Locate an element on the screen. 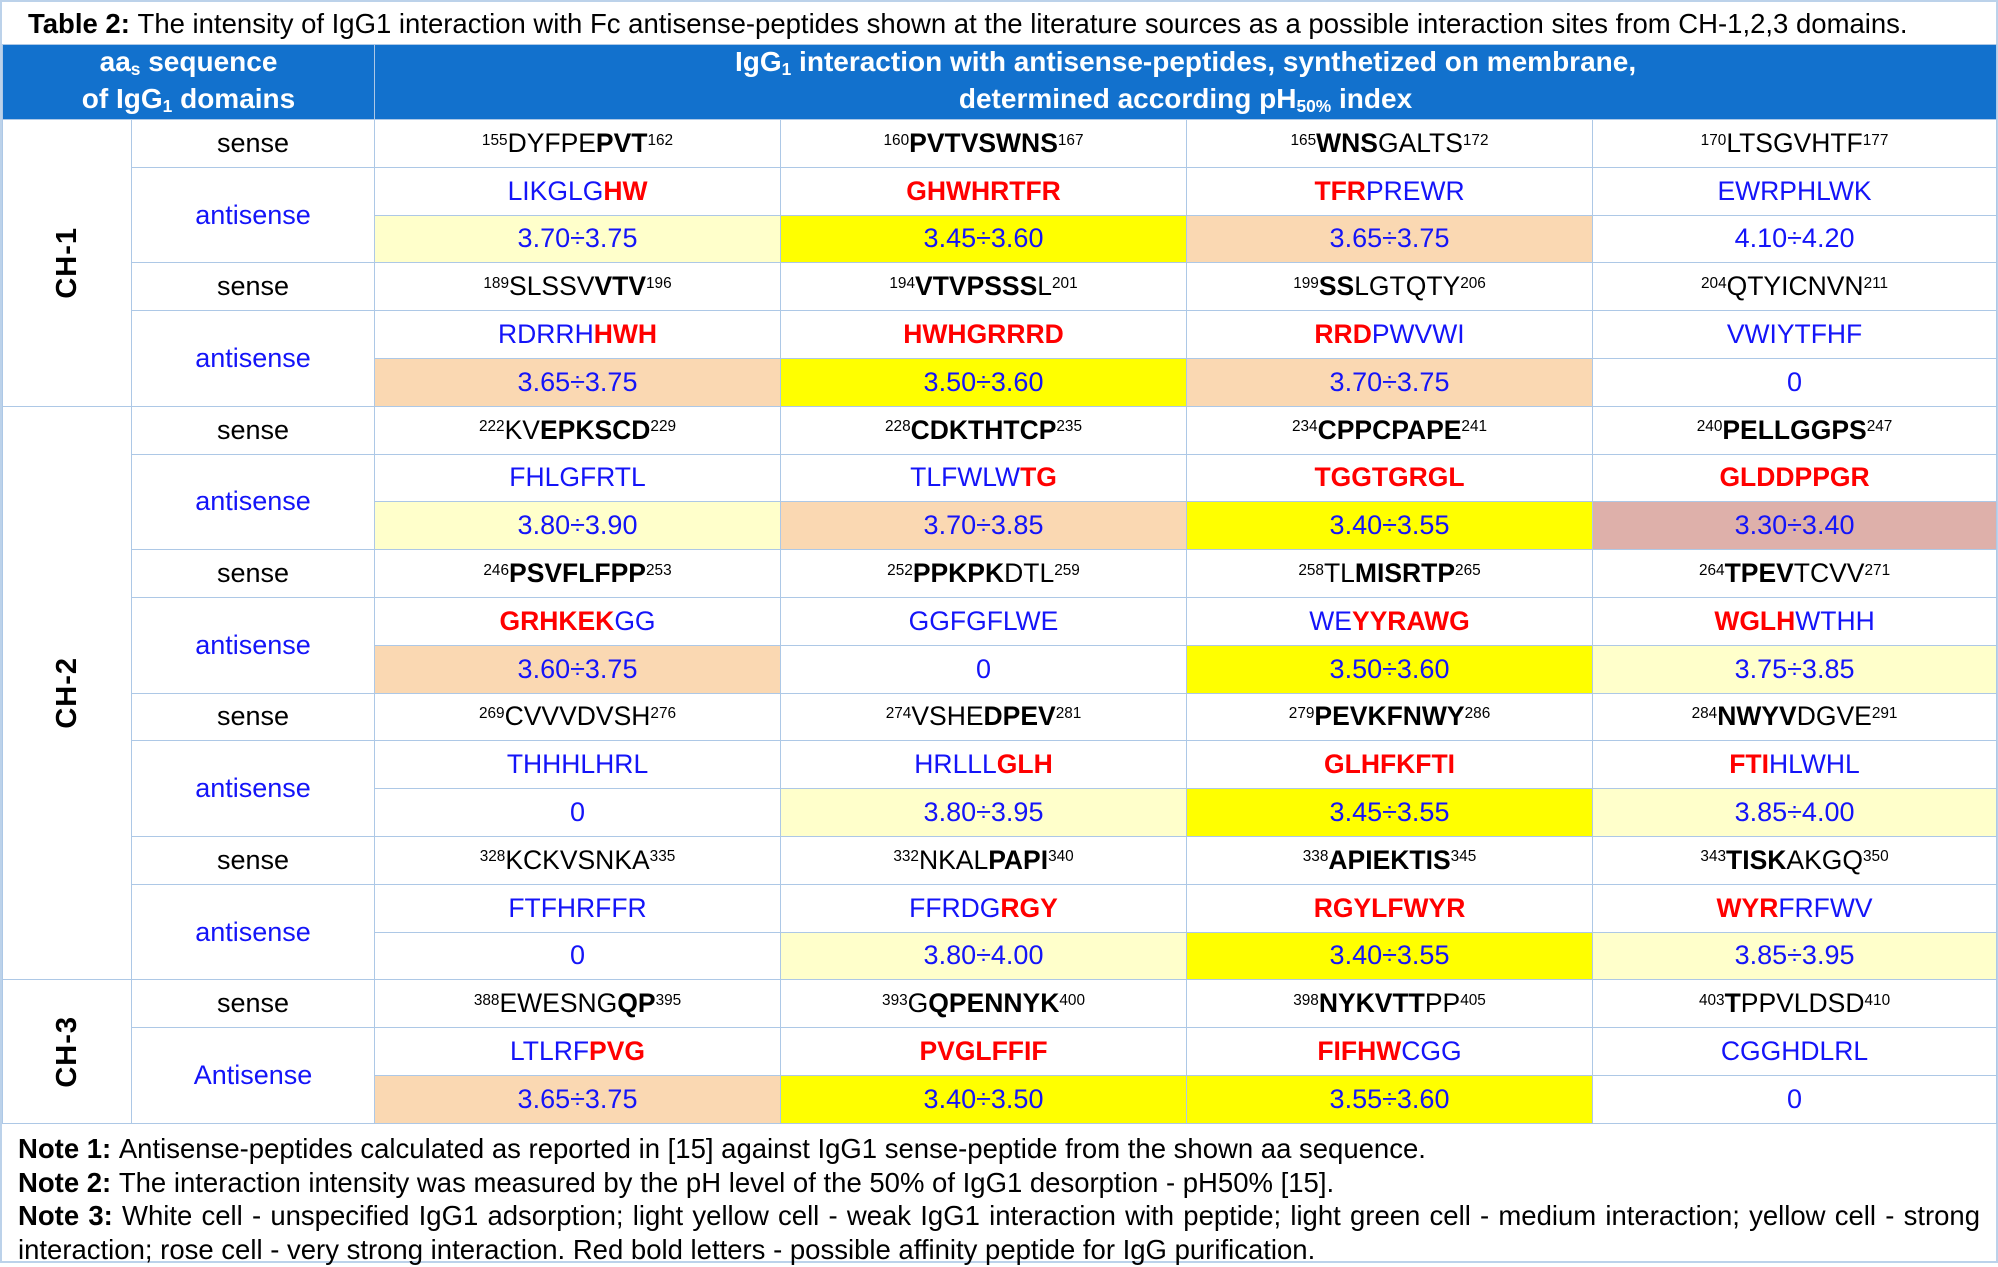 This screenshot has height=1267, width=1998. ph-value-cell: 3.40÷3.50 is located at coordinates (984, 1099).